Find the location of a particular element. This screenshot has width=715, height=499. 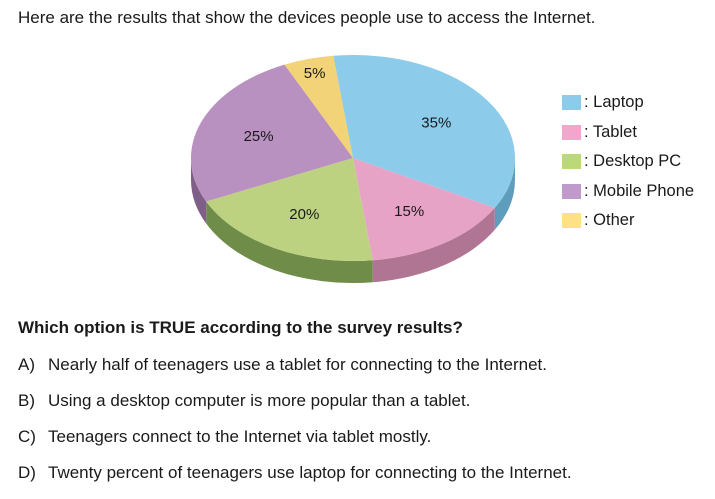

pie-slice-mobile-phone is located at coordinates (271, 133).